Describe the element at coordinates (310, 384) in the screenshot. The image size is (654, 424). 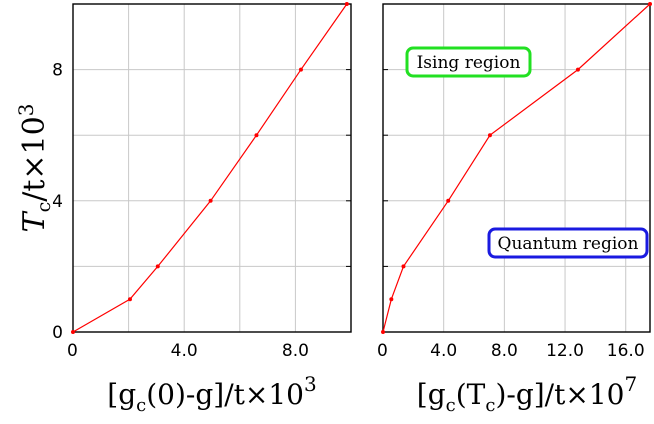
I see `x1-sup: 3` at that location.